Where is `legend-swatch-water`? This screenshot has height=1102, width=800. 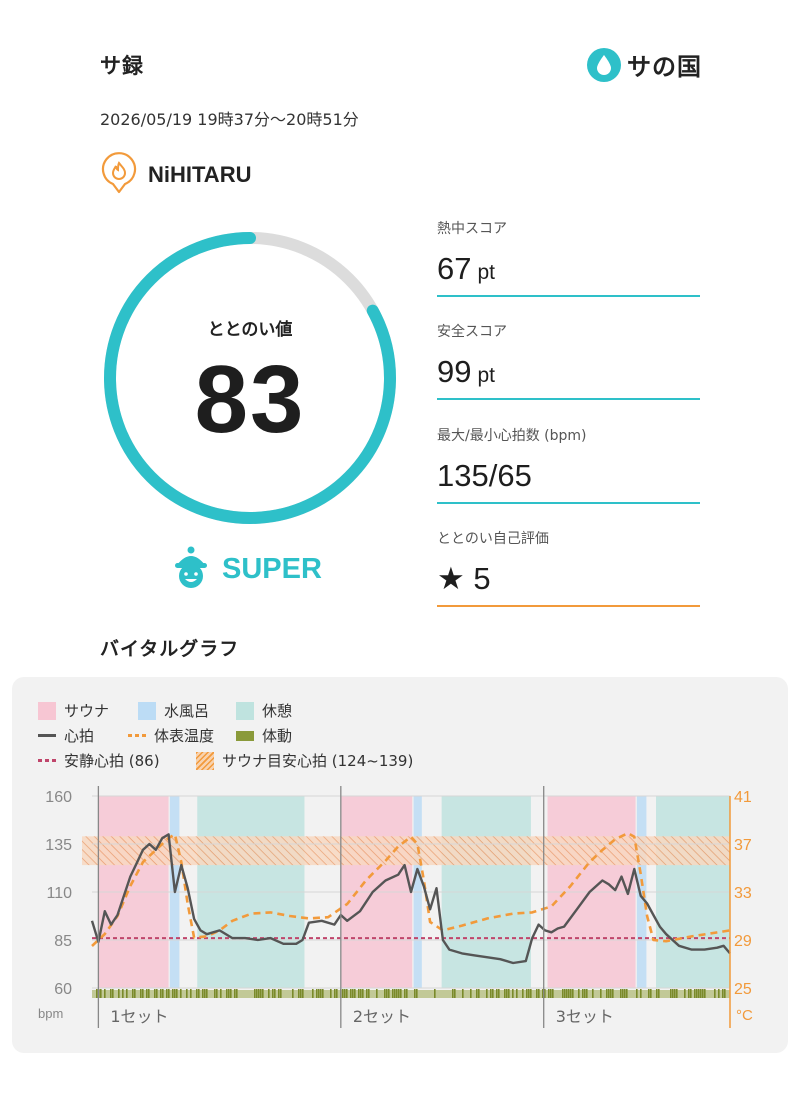 legend-swatch-water is located at coordinates (147, 710).